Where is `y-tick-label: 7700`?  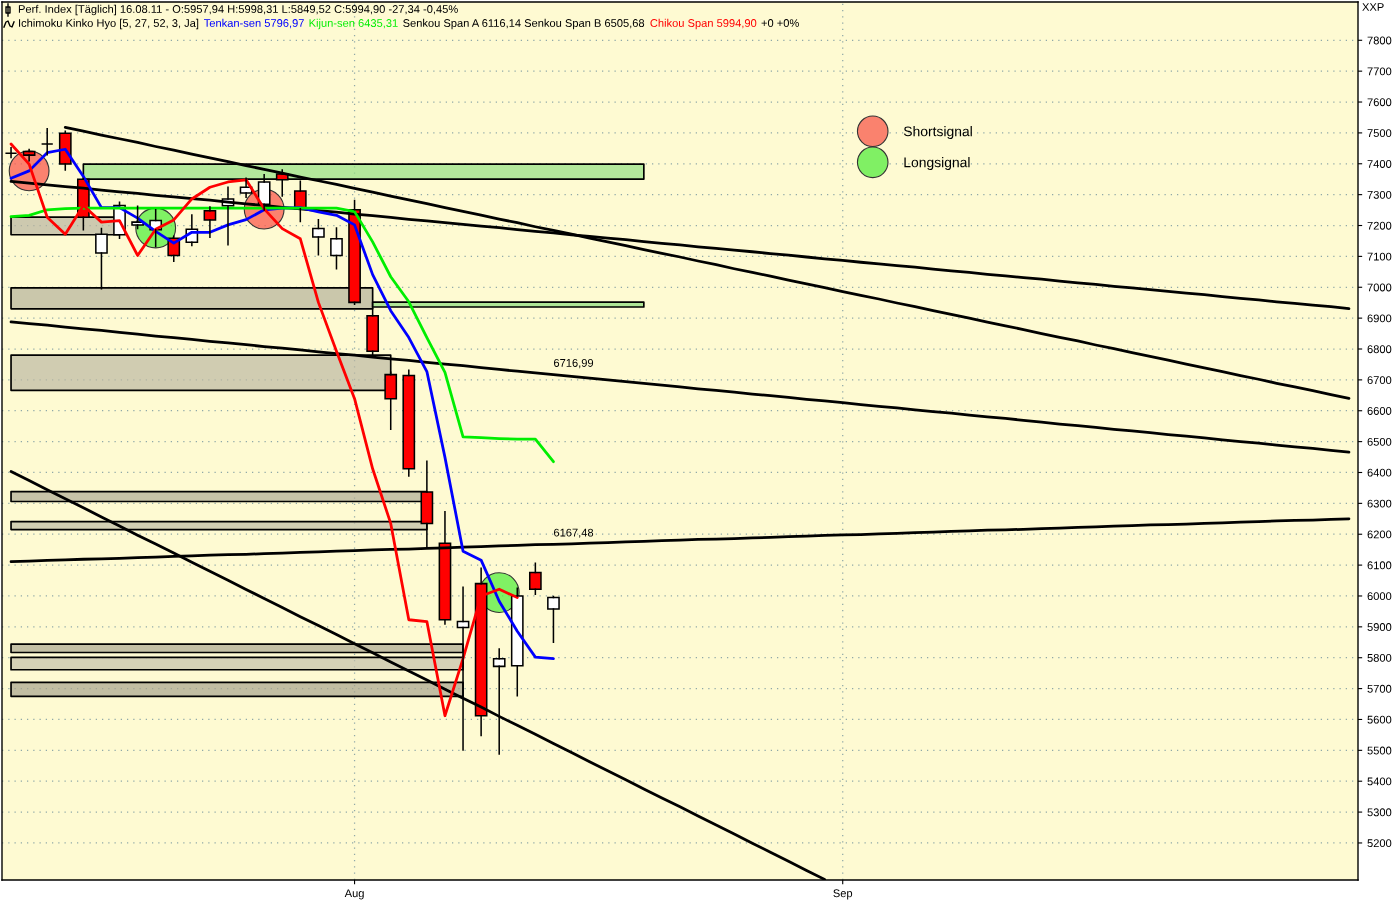
y-tick-label: 7700 is located at coordinates (1379, 71).